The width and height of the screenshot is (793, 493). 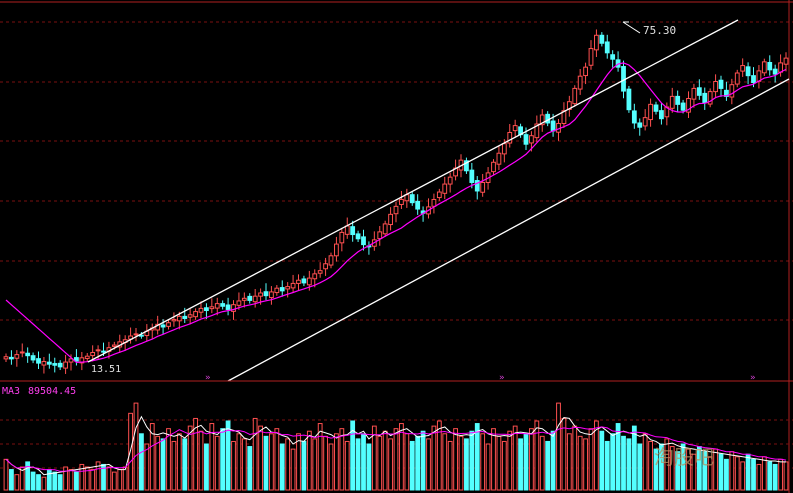 I want to click on low-price-label: 13.51, so click(x=106, y=369).